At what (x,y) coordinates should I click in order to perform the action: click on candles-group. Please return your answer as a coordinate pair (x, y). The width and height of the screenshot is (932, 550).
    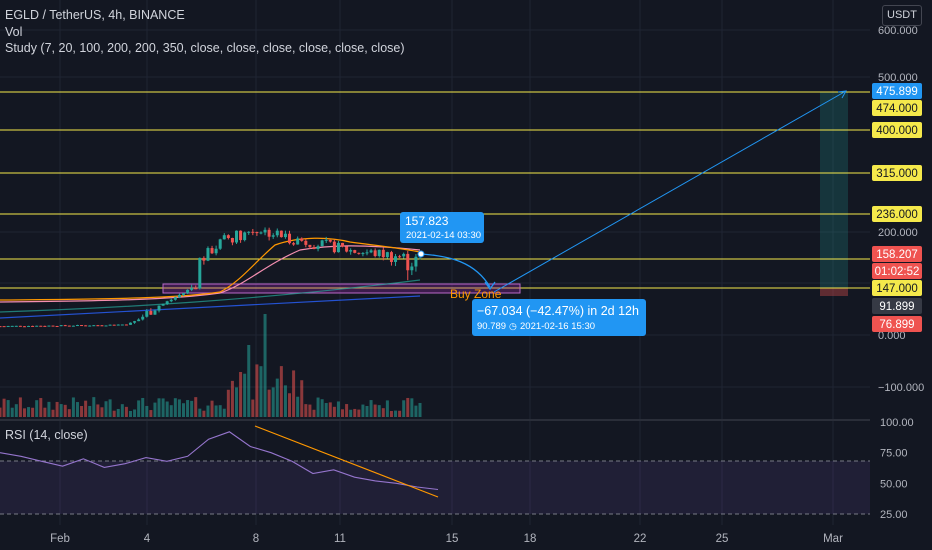
    Looking at the image, I should click on (211, 277).